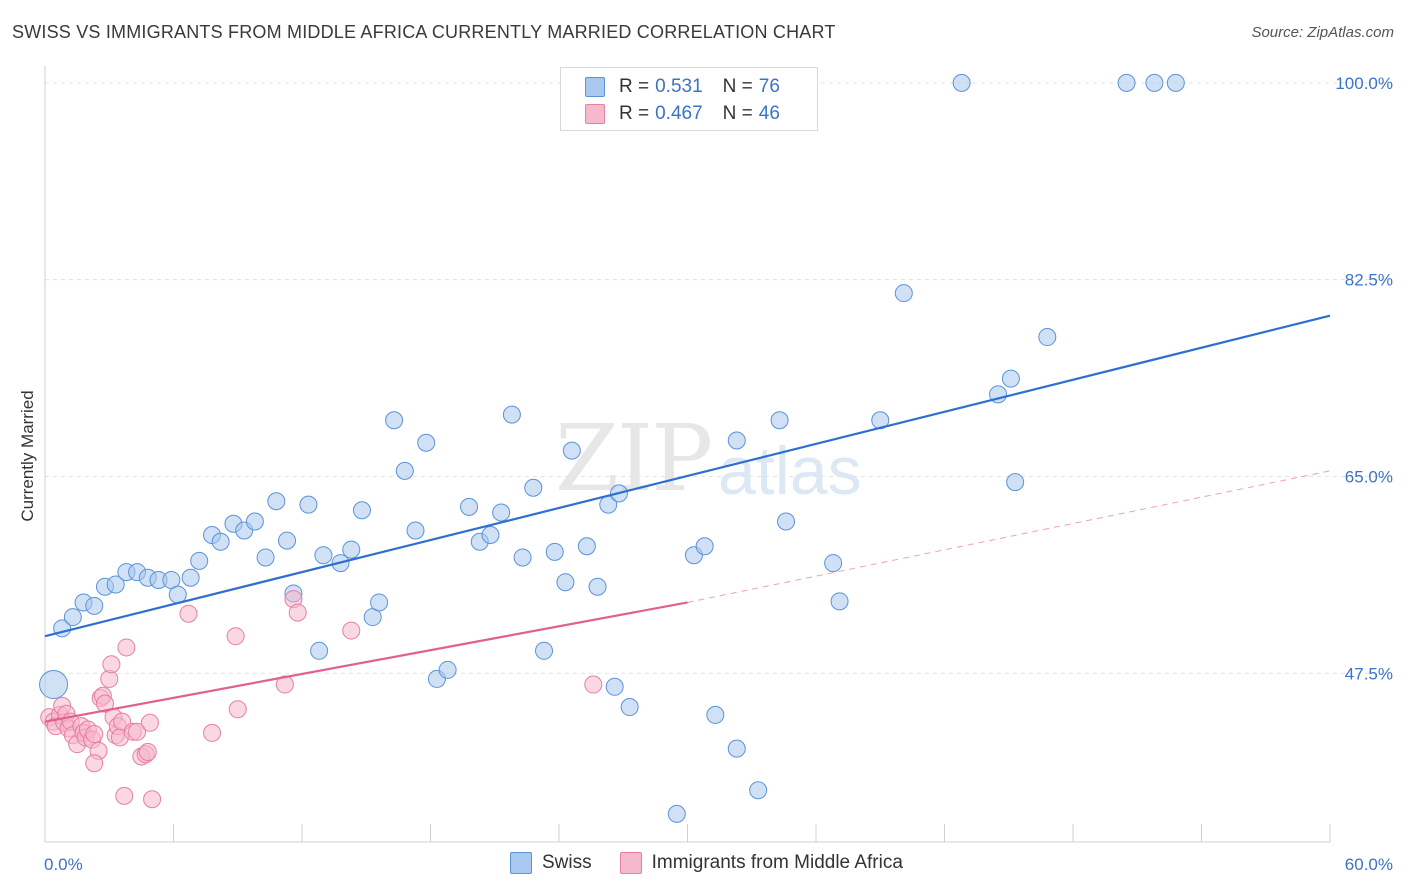 Image resolution: width=1406 pixels, height=892 pixels. What do you see at coordinates (366, 662) in the screenshot?
I see `africa-trend-line` at bounding box center [366, 662].